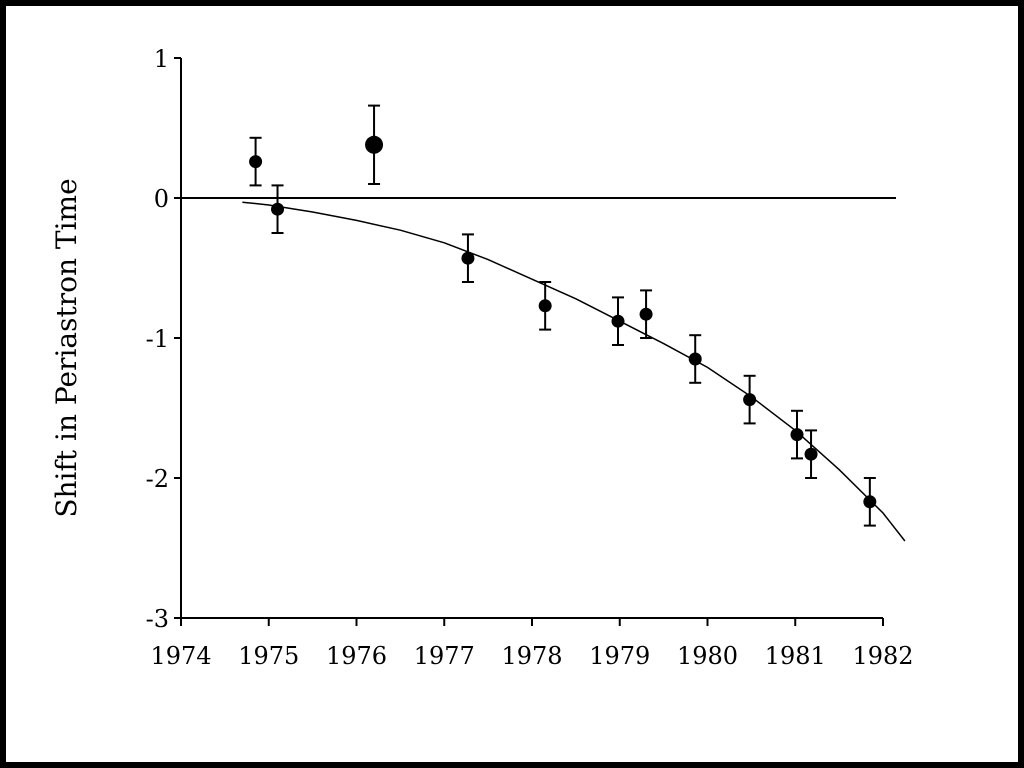 The height and width of the screenshot is (768, 1024). I want to click on y-tick-label: -2, so click(157, 479).